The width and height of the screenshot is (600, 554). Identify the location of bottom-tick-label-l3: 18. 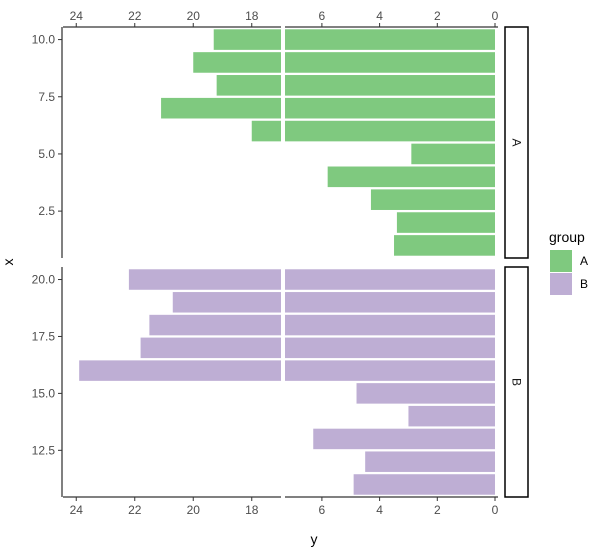
(252, 510).